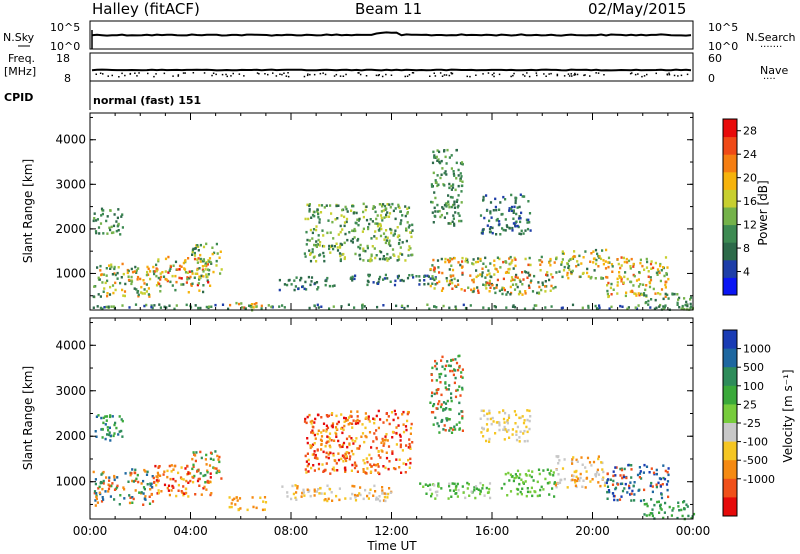 The height and width of the screenshot is (554, 800). What do you see at coordinates (67, 78) in the screenshot?
I see `freq-tick-bottom: 8` at bounding box center [67, 78].